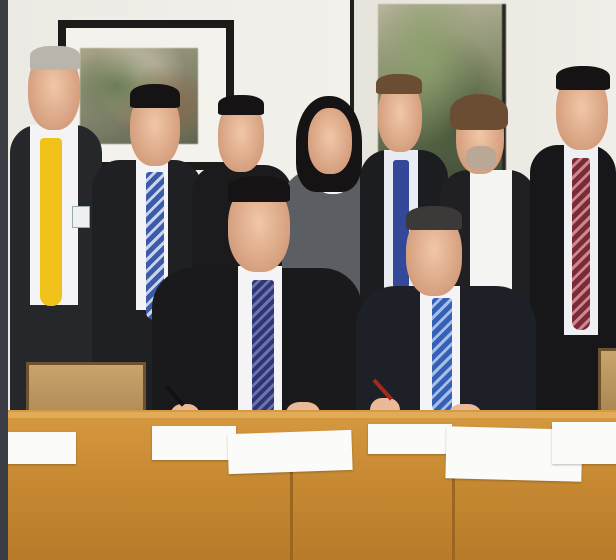 Image resolution: width=616 pixels, height=560 pixels. Describe the element at coordinates (4, 280) in the screenshot. I see `photo-left-border` at that location.